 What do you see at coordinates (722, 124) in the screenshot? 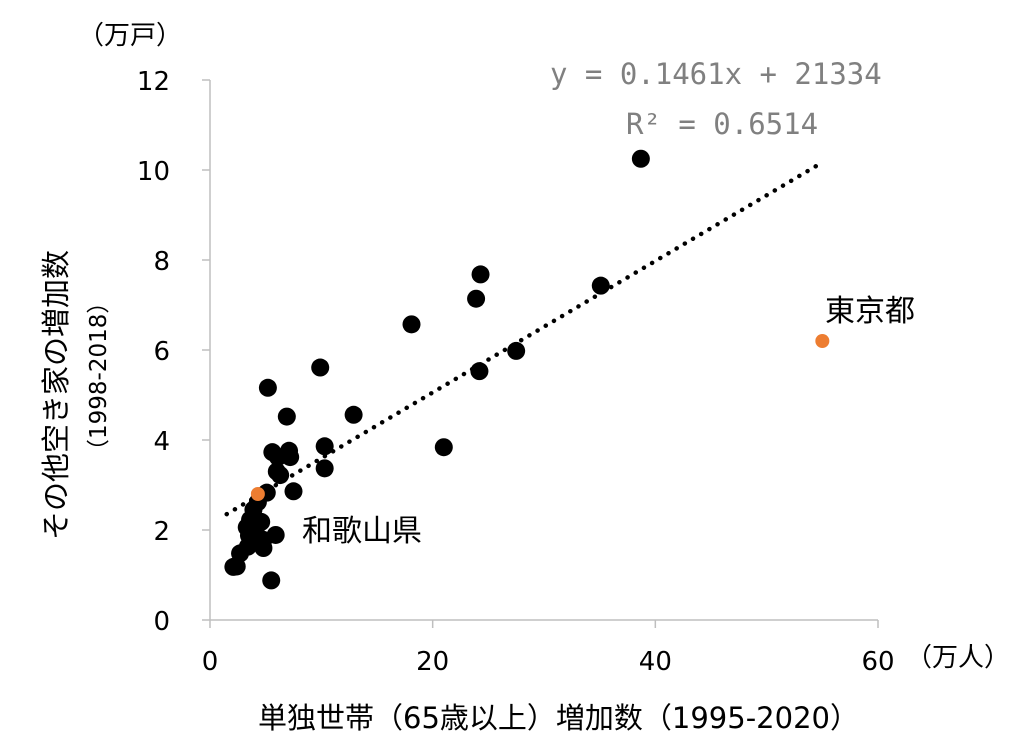
I see `r-squared-label: R² = 0.6514` at bounding box center [722, 124].